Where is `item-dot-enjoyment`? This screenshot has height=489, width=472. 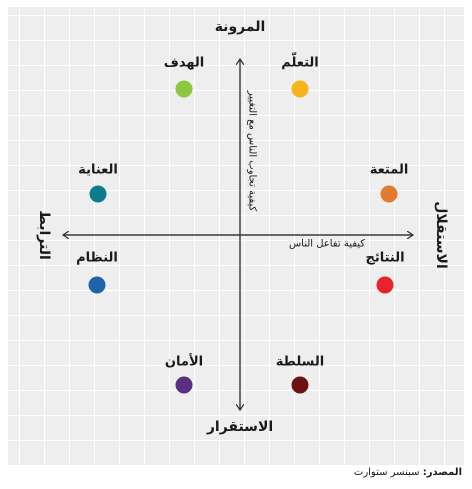
item-dot-enjoyment is located at coordinates (389, 194).